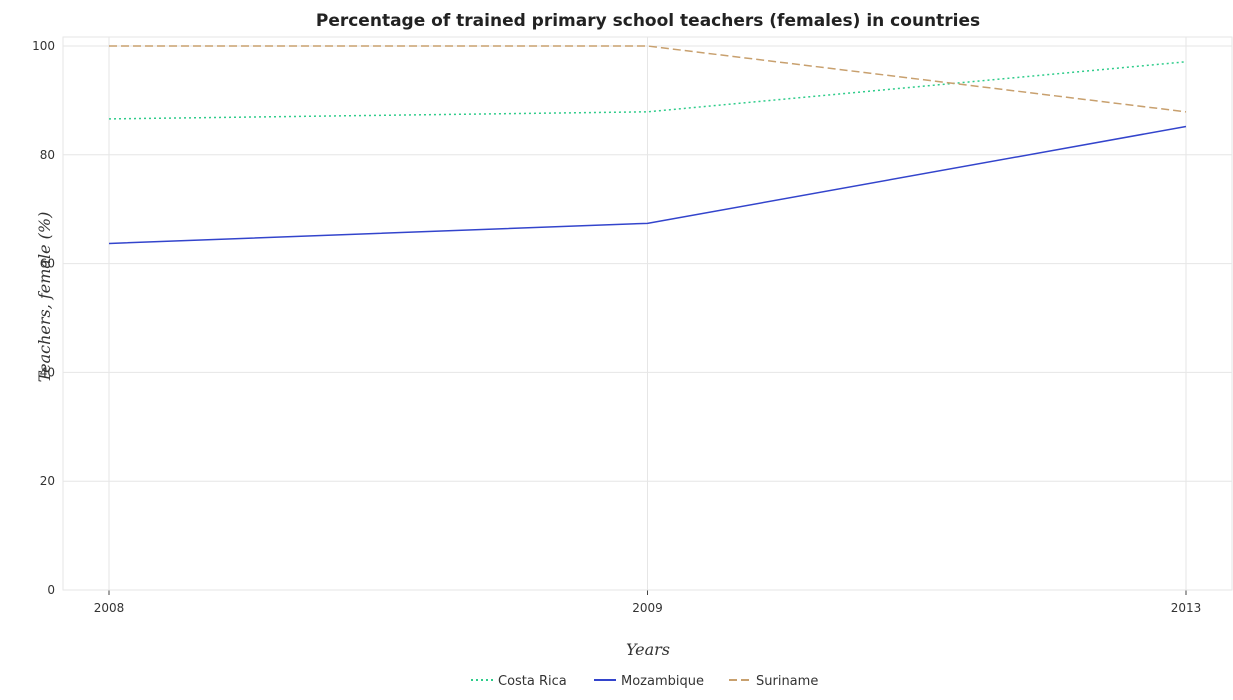 This screenshot has width=1233, height=700. Describe the element at coordinates (51, 590) in the screenshot. I see `y-tick-label: 0` at that location.